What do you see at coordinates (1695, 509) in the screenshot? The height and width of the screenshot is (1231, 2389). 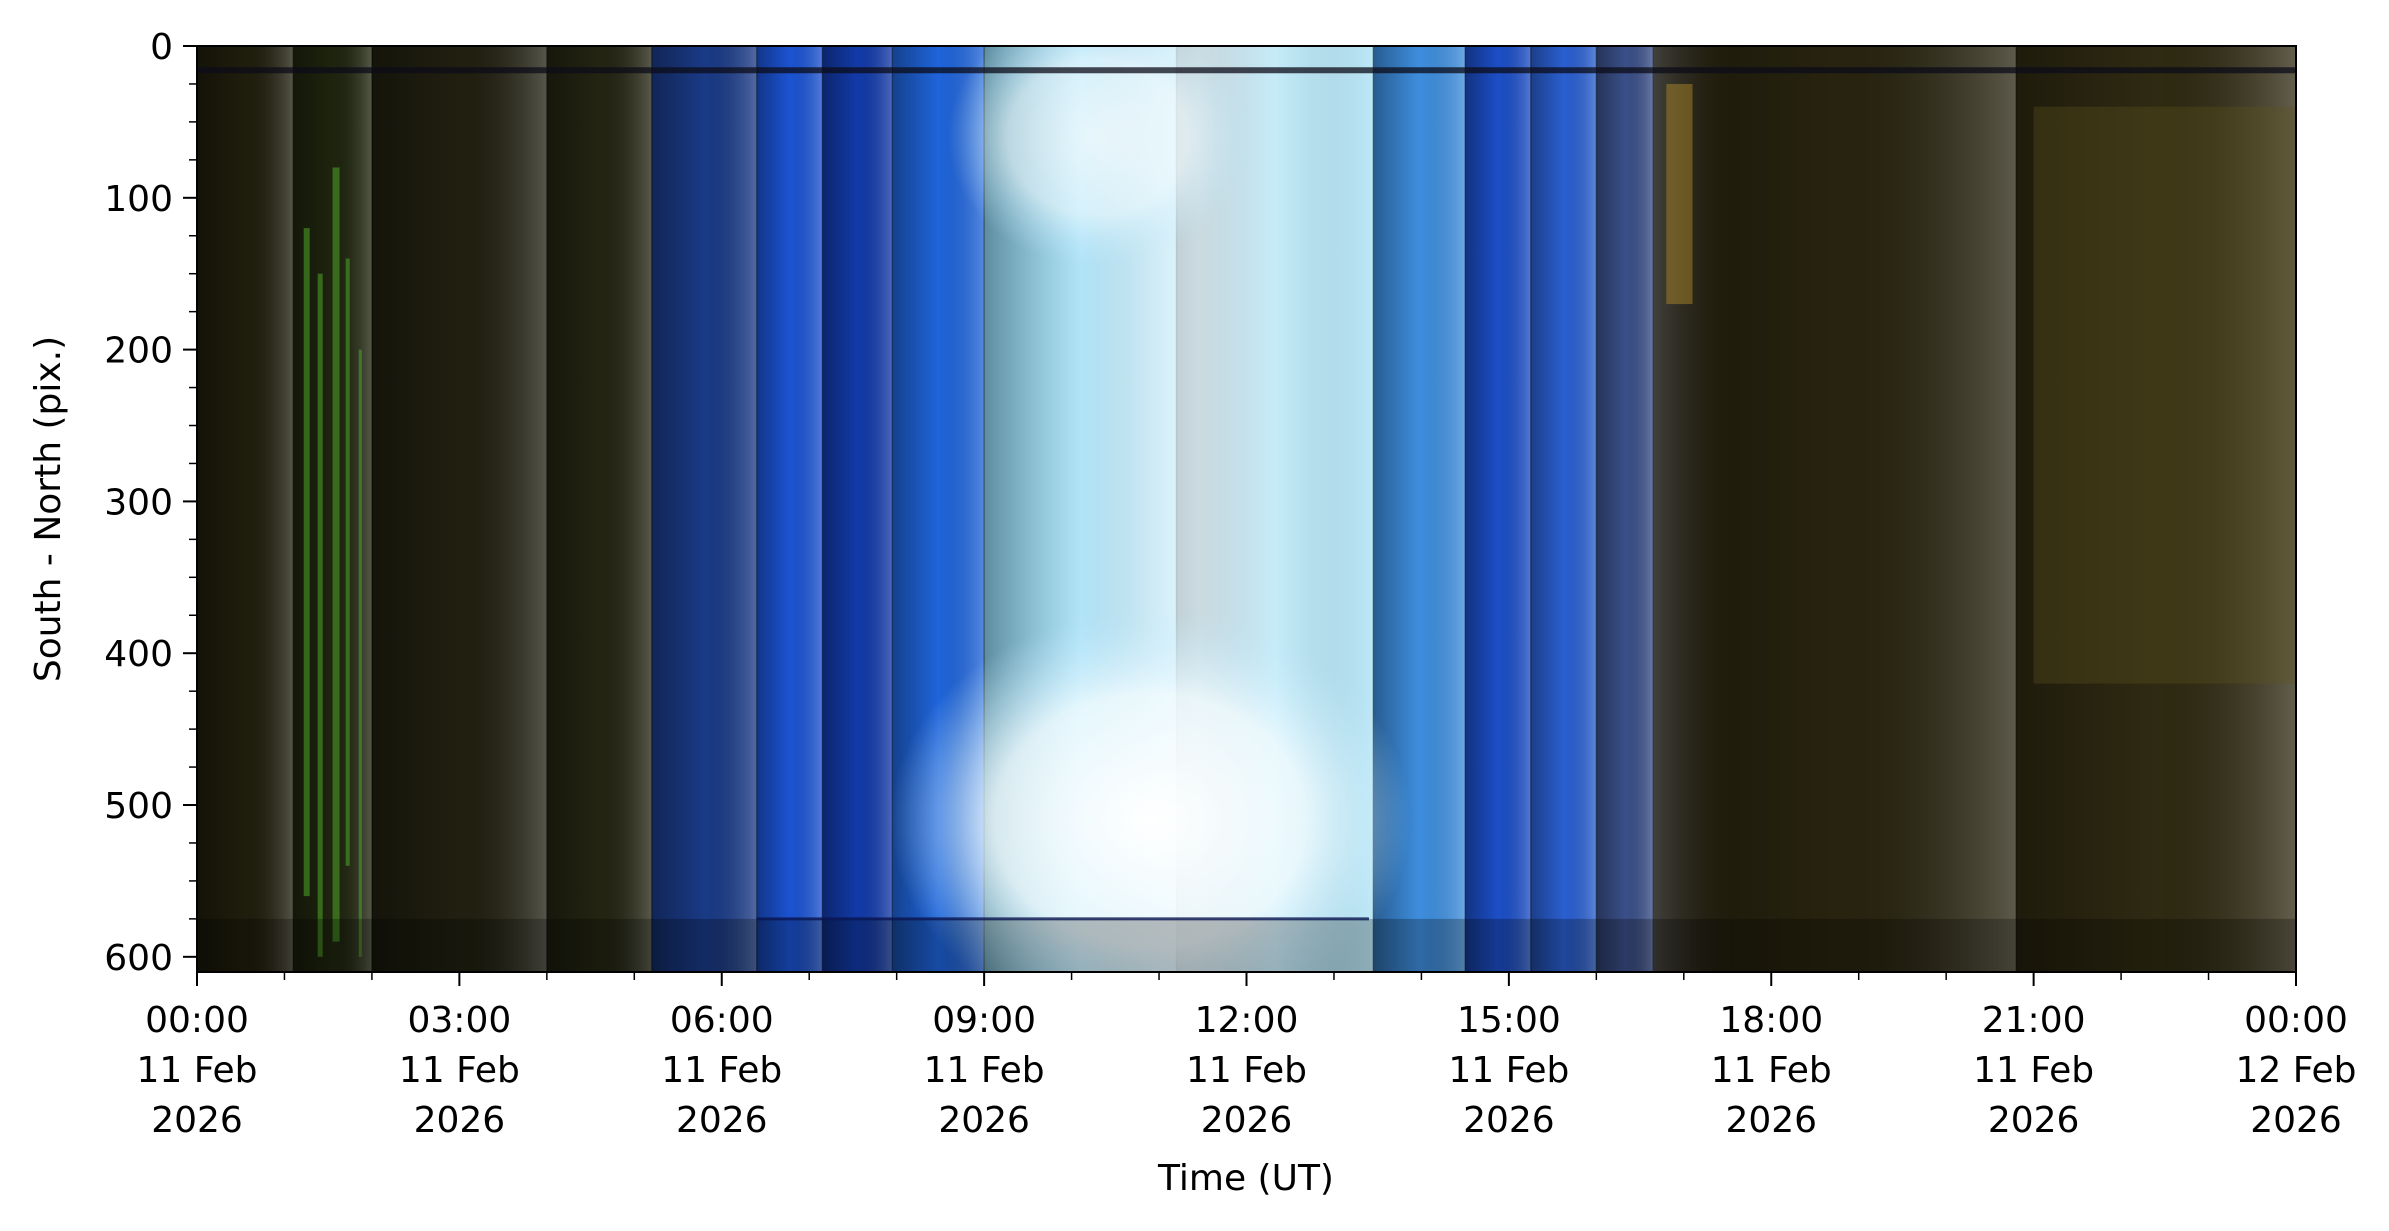 I see `dusk-fade` at bounding box center [1695, 509].